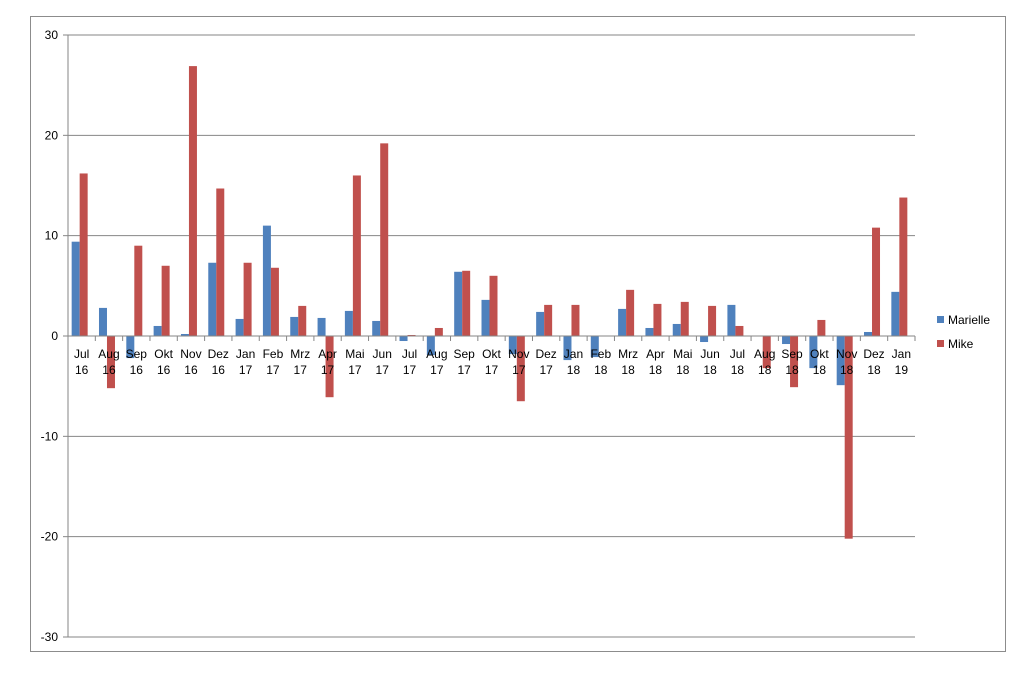 The height and width of the screenshot is (676, 1028). I want to click on legend-swatch-mike, so click(940, 343).